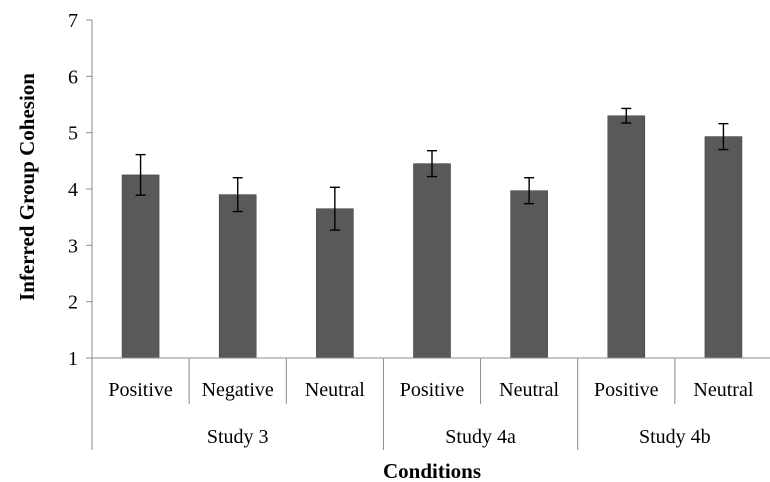 Image resolution: width=770 pixels, height=482 pixels. Describe the element at coordinates (73, 77) in the screenshot. I see `y-tick-label: 6` at that location.